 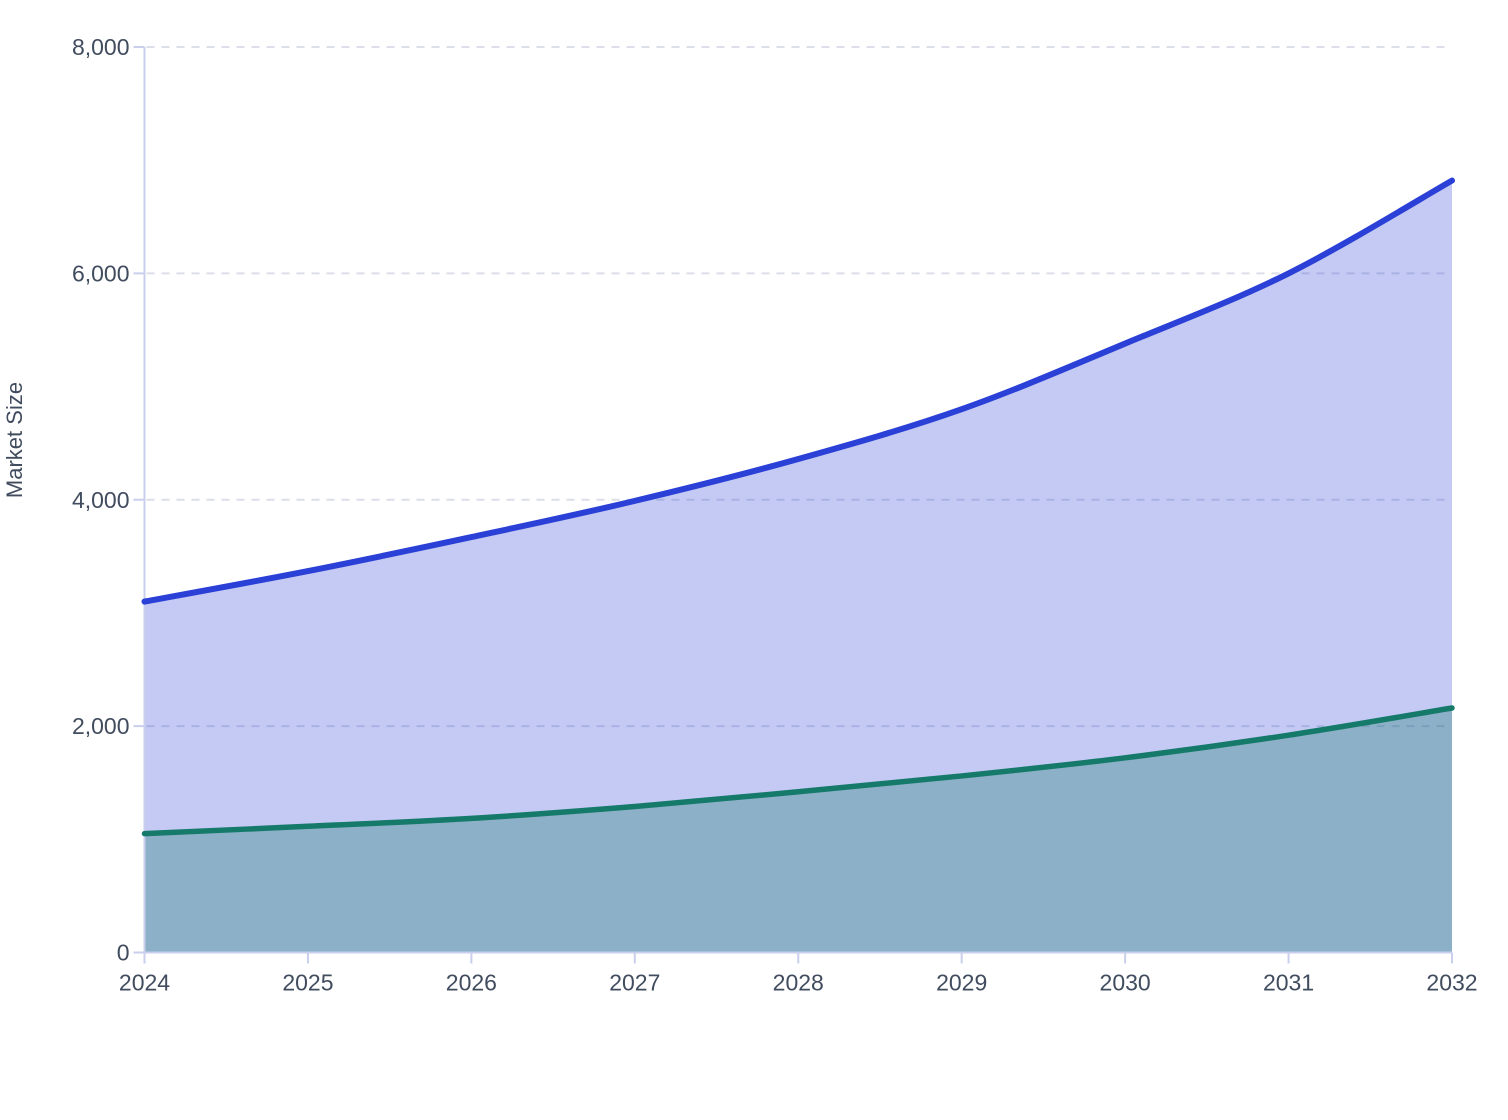 I want to click on x-tick-label-2029: 2029, so click(x=961, y=983).